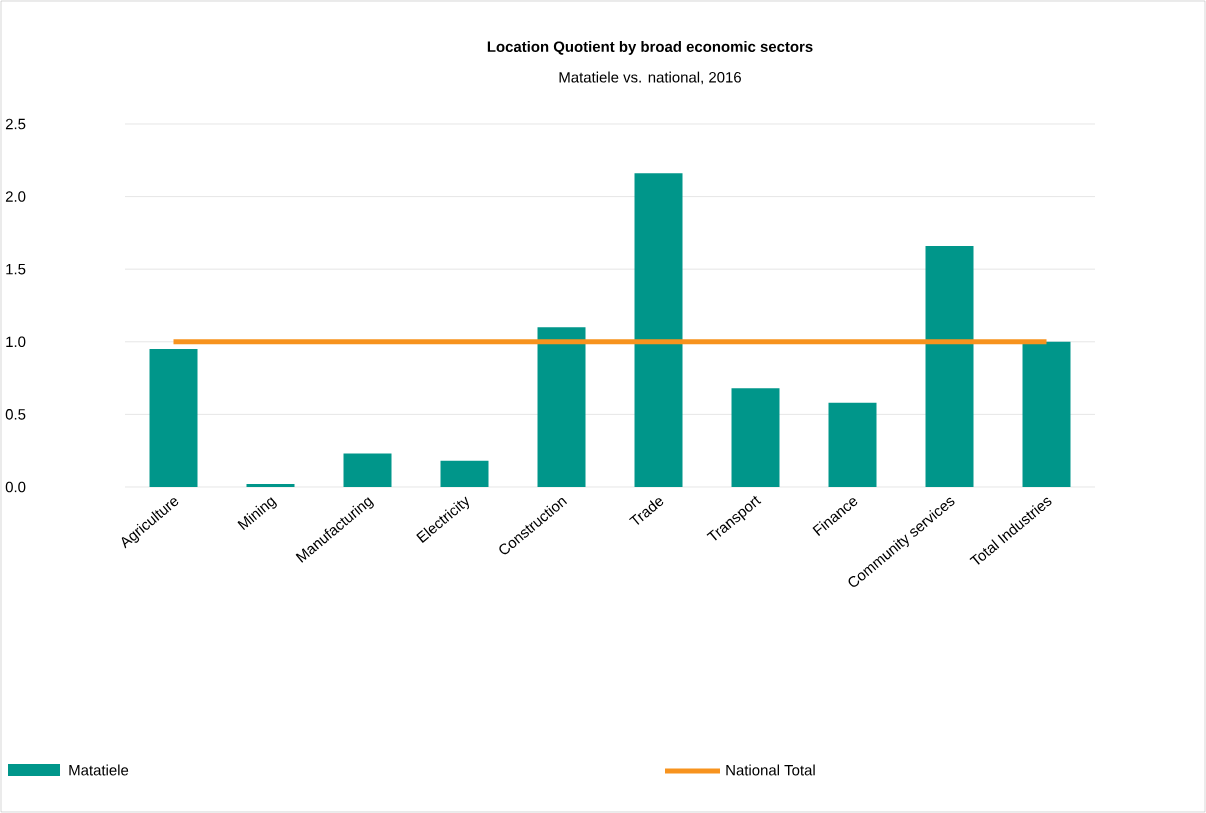 The width and height of the screenshot is (1206, 813). Describe the element at coordinates (16, 342) in the screenshot. I see `y-tick-label: 1.0` at that location.